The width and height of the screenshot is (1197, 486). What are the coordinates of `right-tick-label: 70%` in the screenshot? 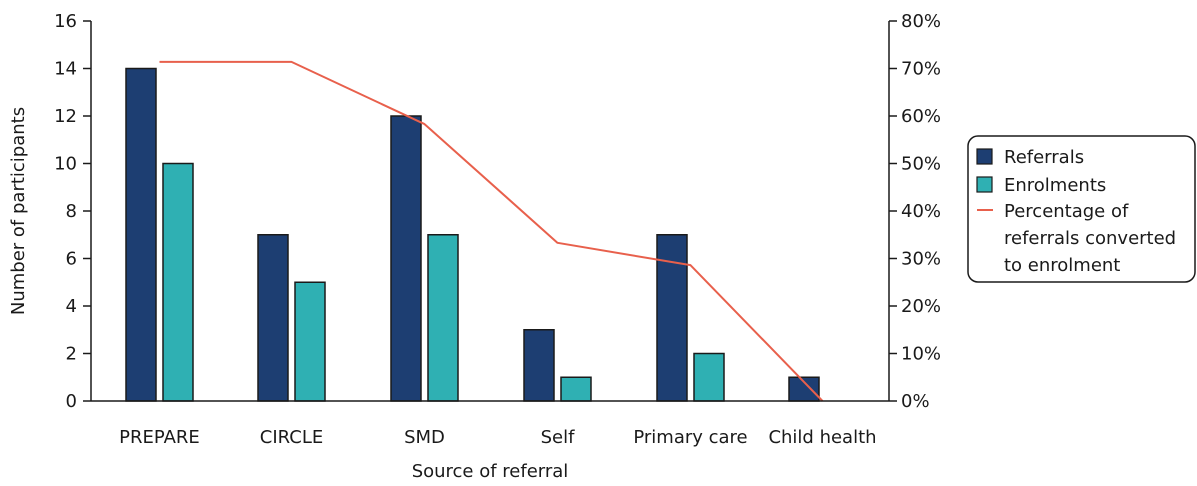 It's located at (921, 69).